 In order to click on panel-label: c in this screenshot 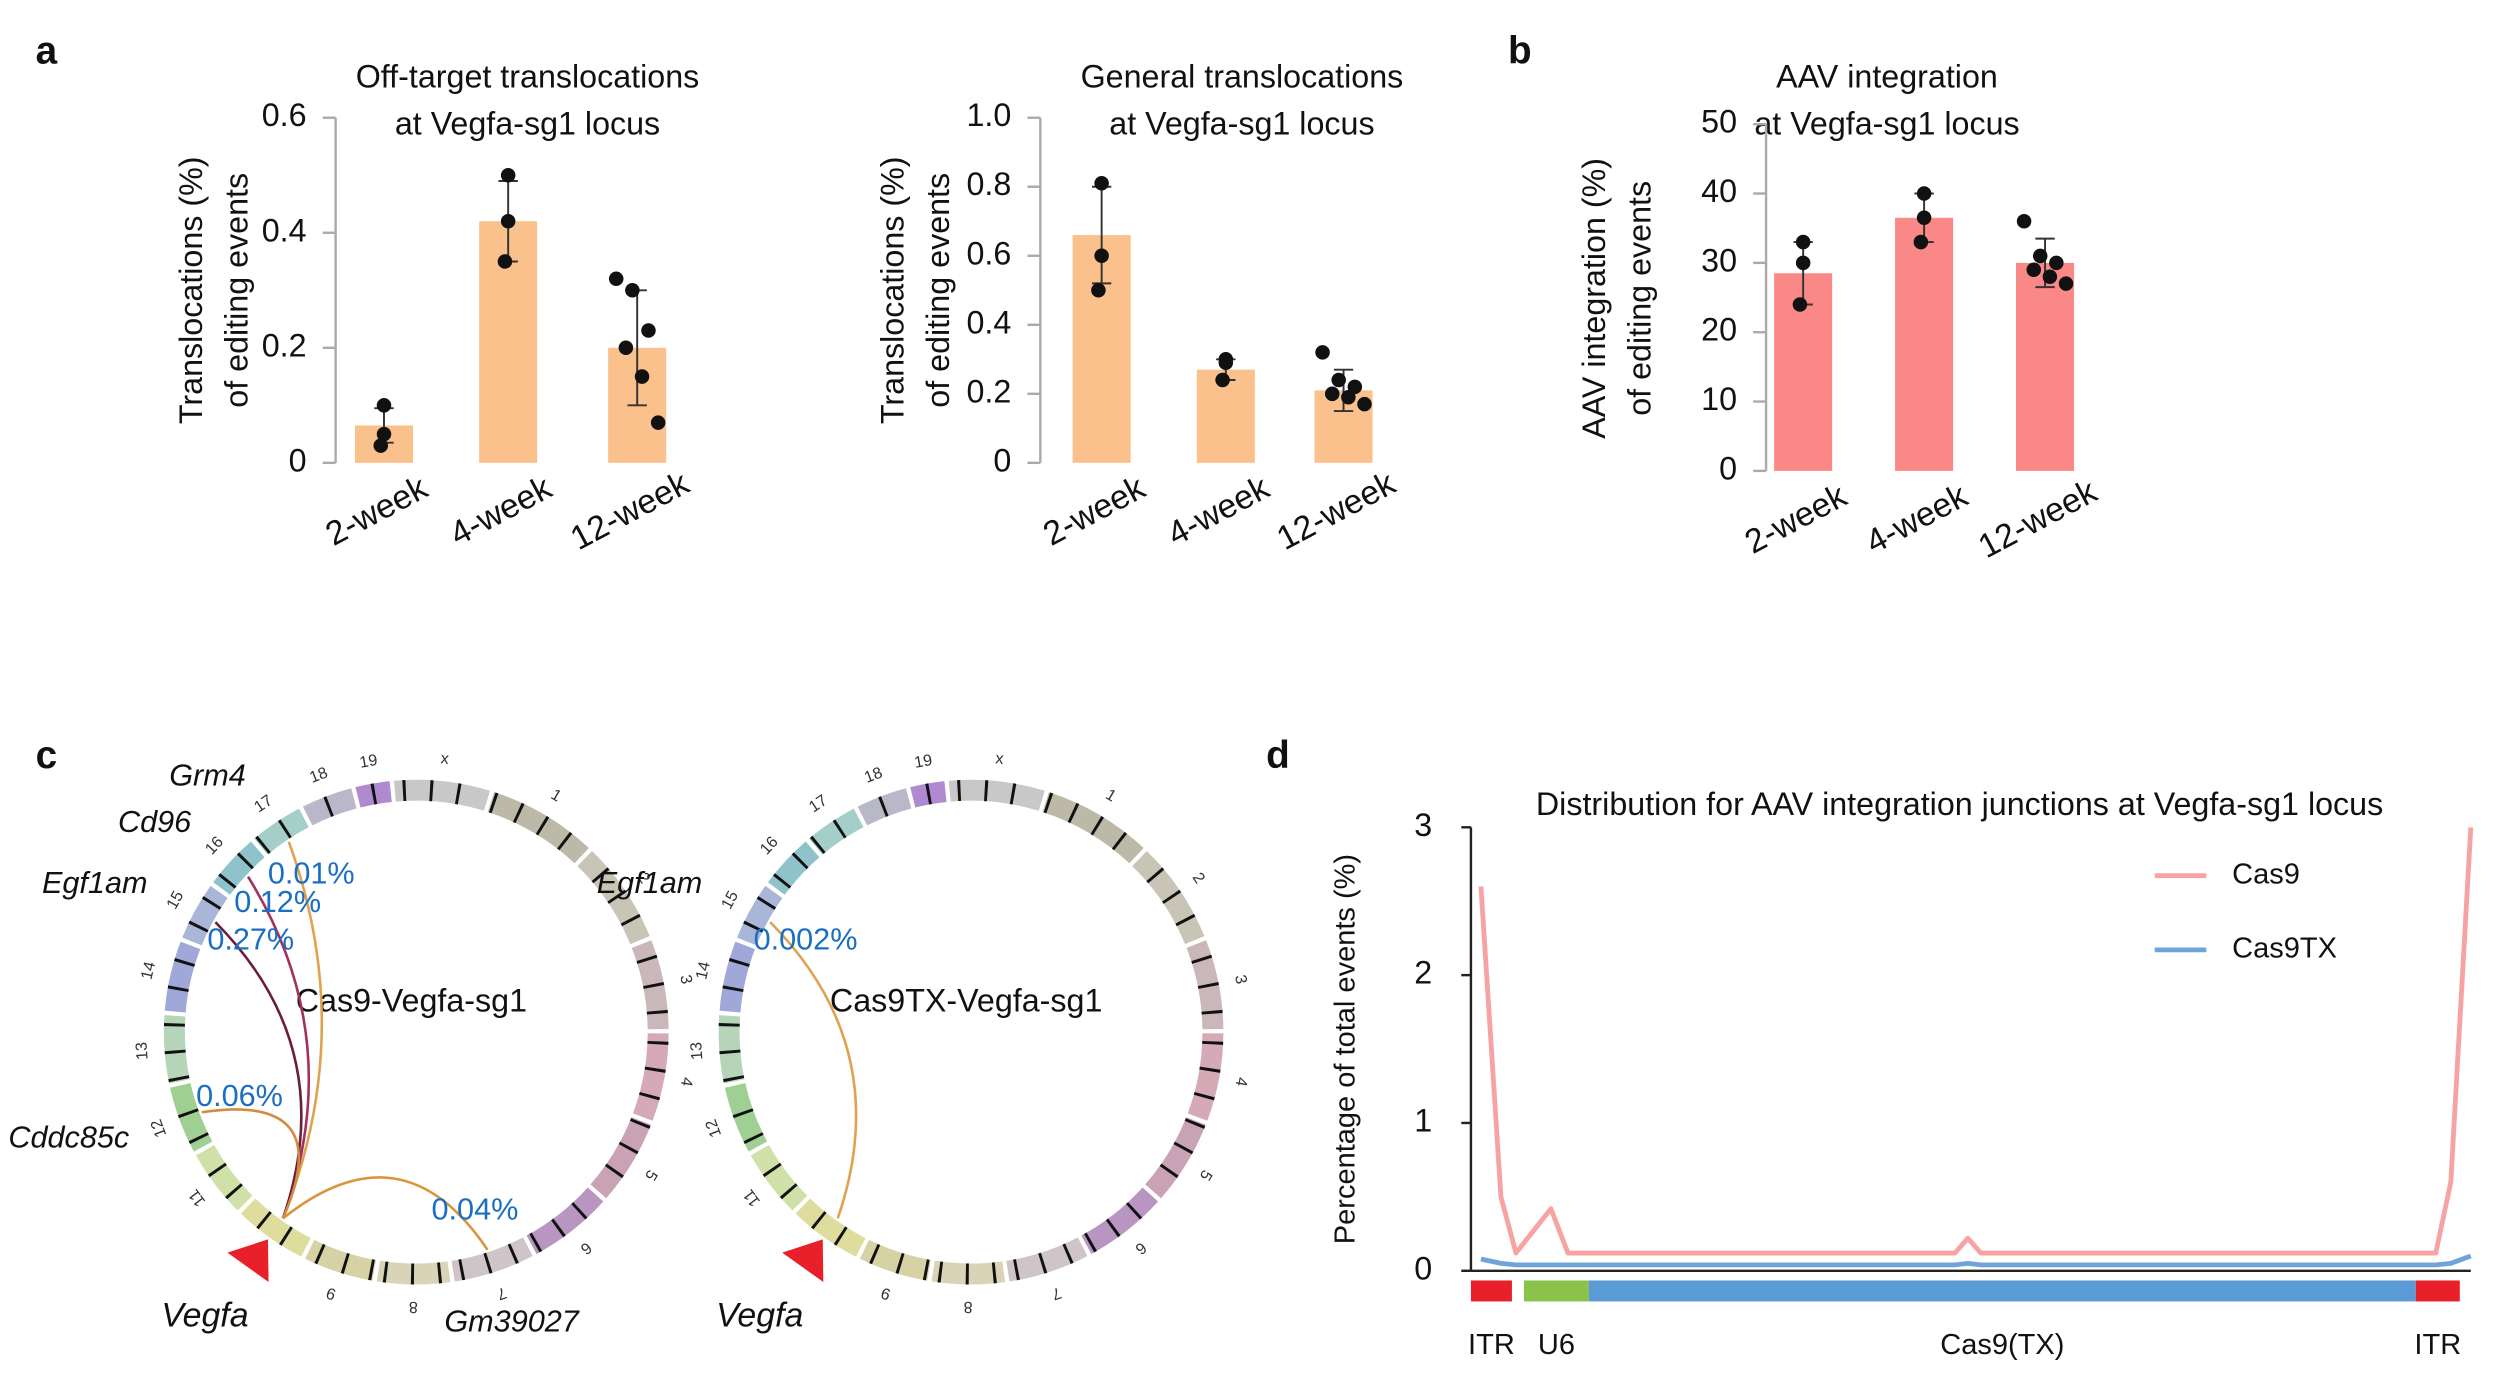, I will do `click(47, 755)`.